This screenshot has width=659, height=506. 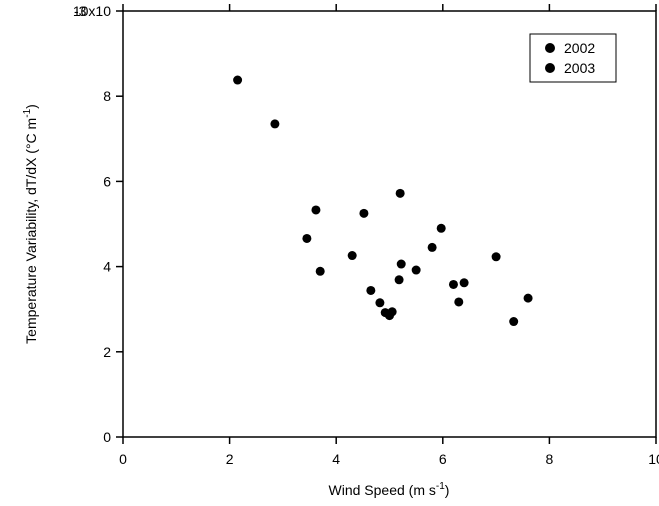 I want to click on y-tick-label-2: 4, so click(x=107, y=267).